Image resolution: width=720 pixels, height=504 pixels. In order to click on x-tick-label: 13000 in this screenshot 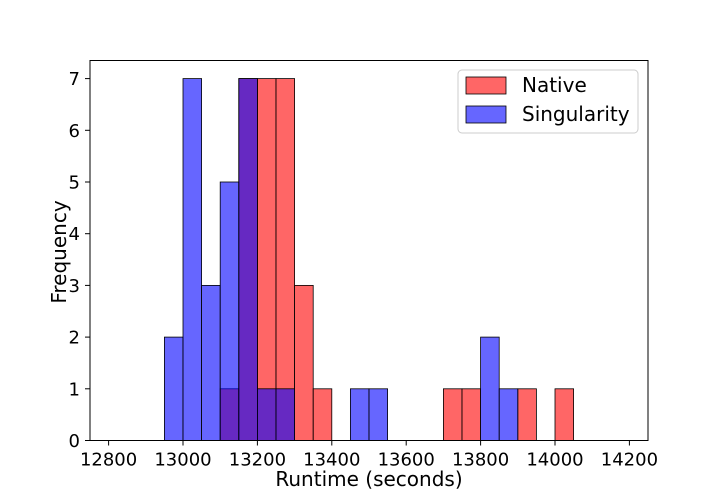, I will do `click(182, 460)`.